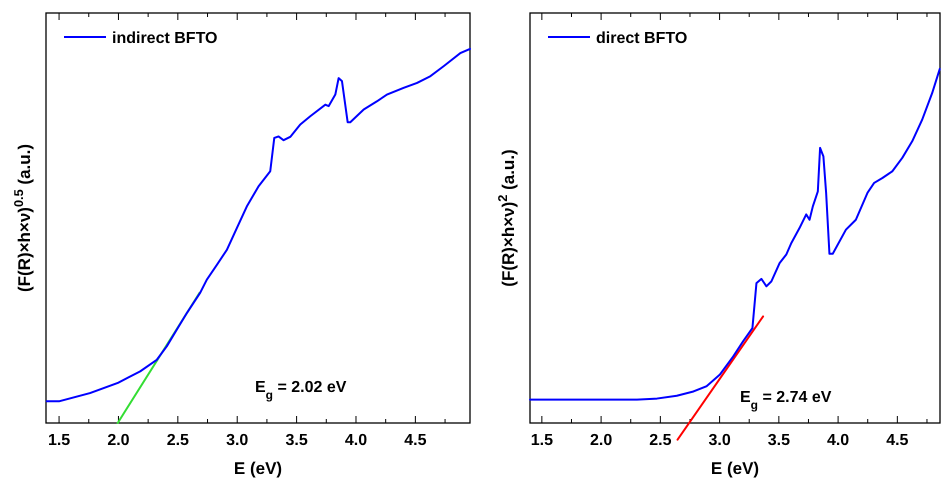  What do you see at coordinates (642, 38) in the screenshot?
I see `legend-label: direct BFTO` at bounding box center [642, 38].